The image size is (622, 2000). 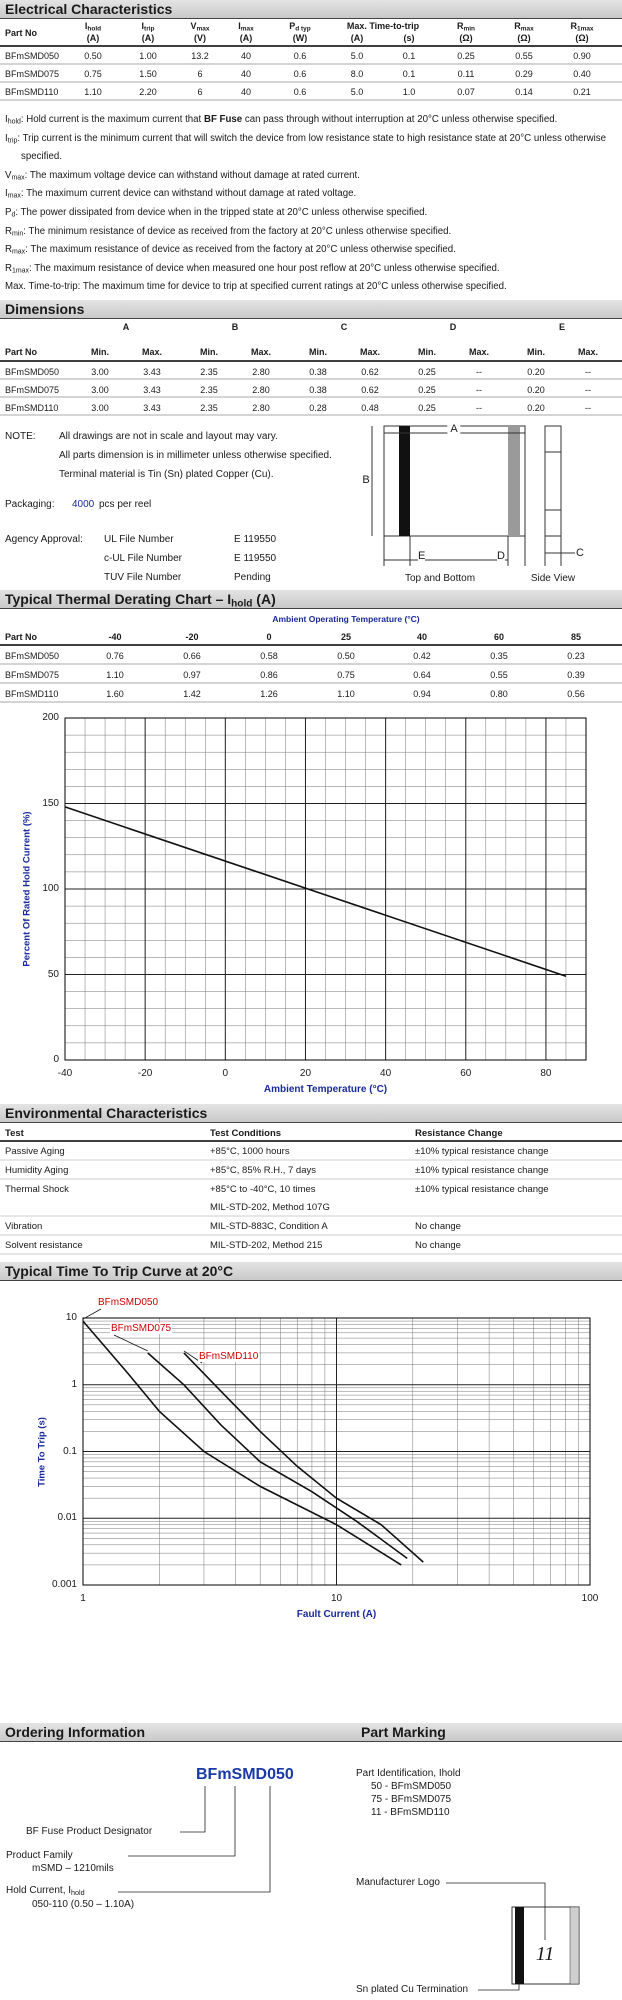 I want to click on hold-value: 050-110 (0.50 – 1.10A), so click(x=83, y=1904).